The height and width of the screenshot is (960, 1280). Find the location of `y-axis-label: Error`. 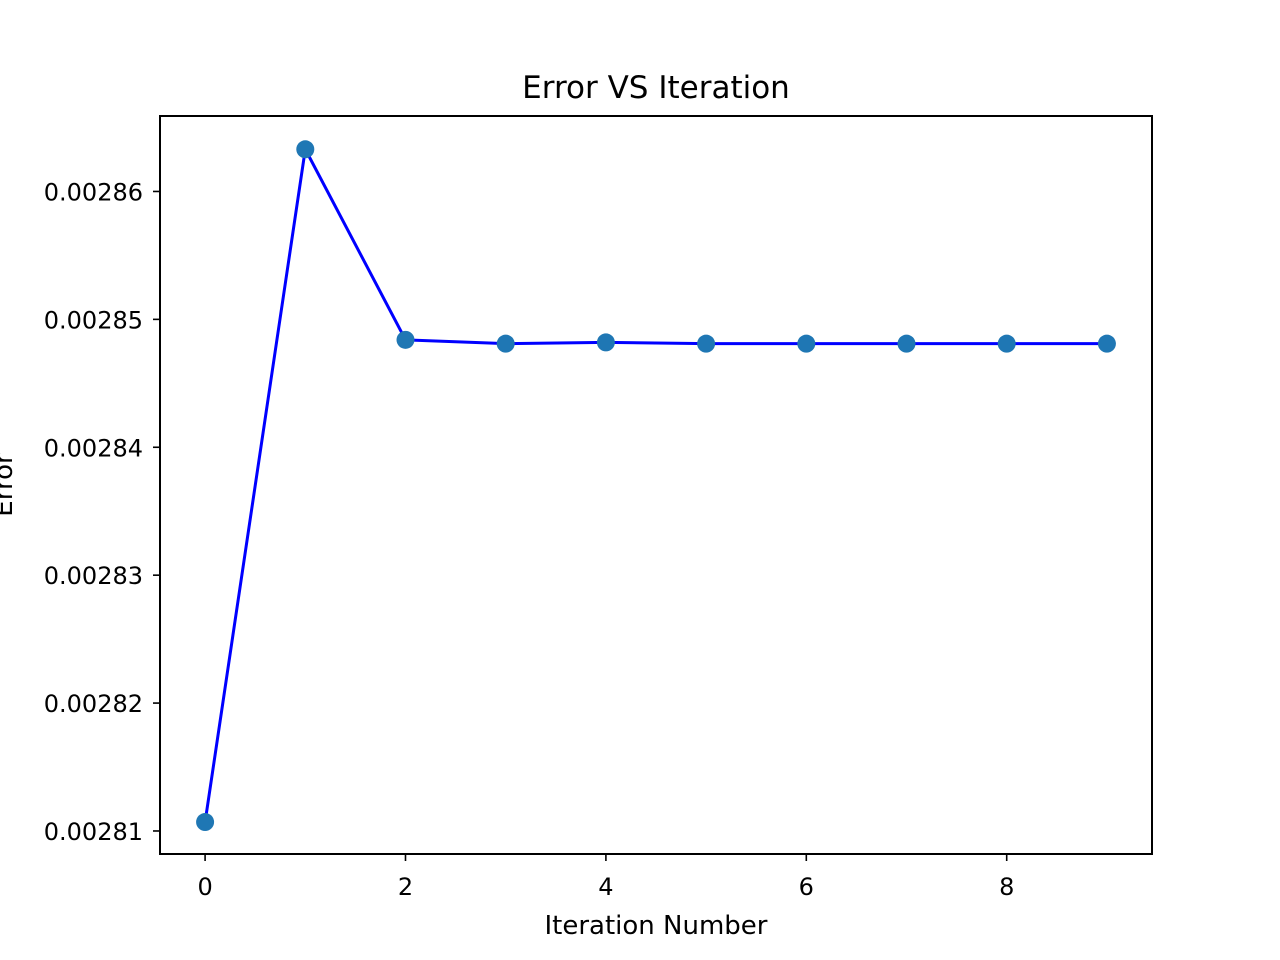

y-axis-label: Error is located at coordinates (9, 485).